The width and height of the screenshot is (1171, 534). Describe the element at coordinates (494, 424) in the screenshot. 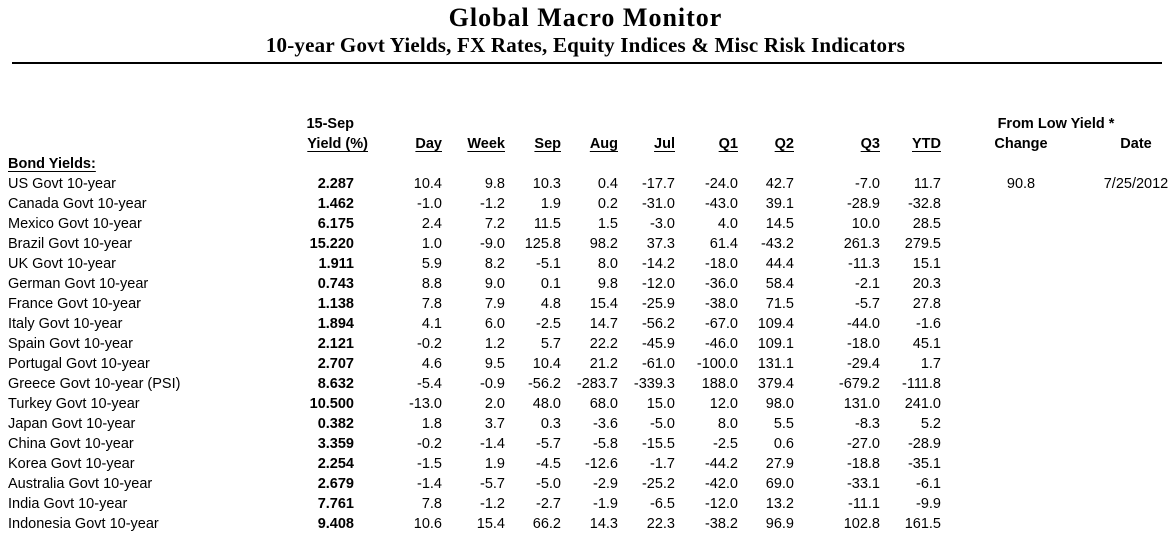

I see `period-cell-week: 3.7` at that location.